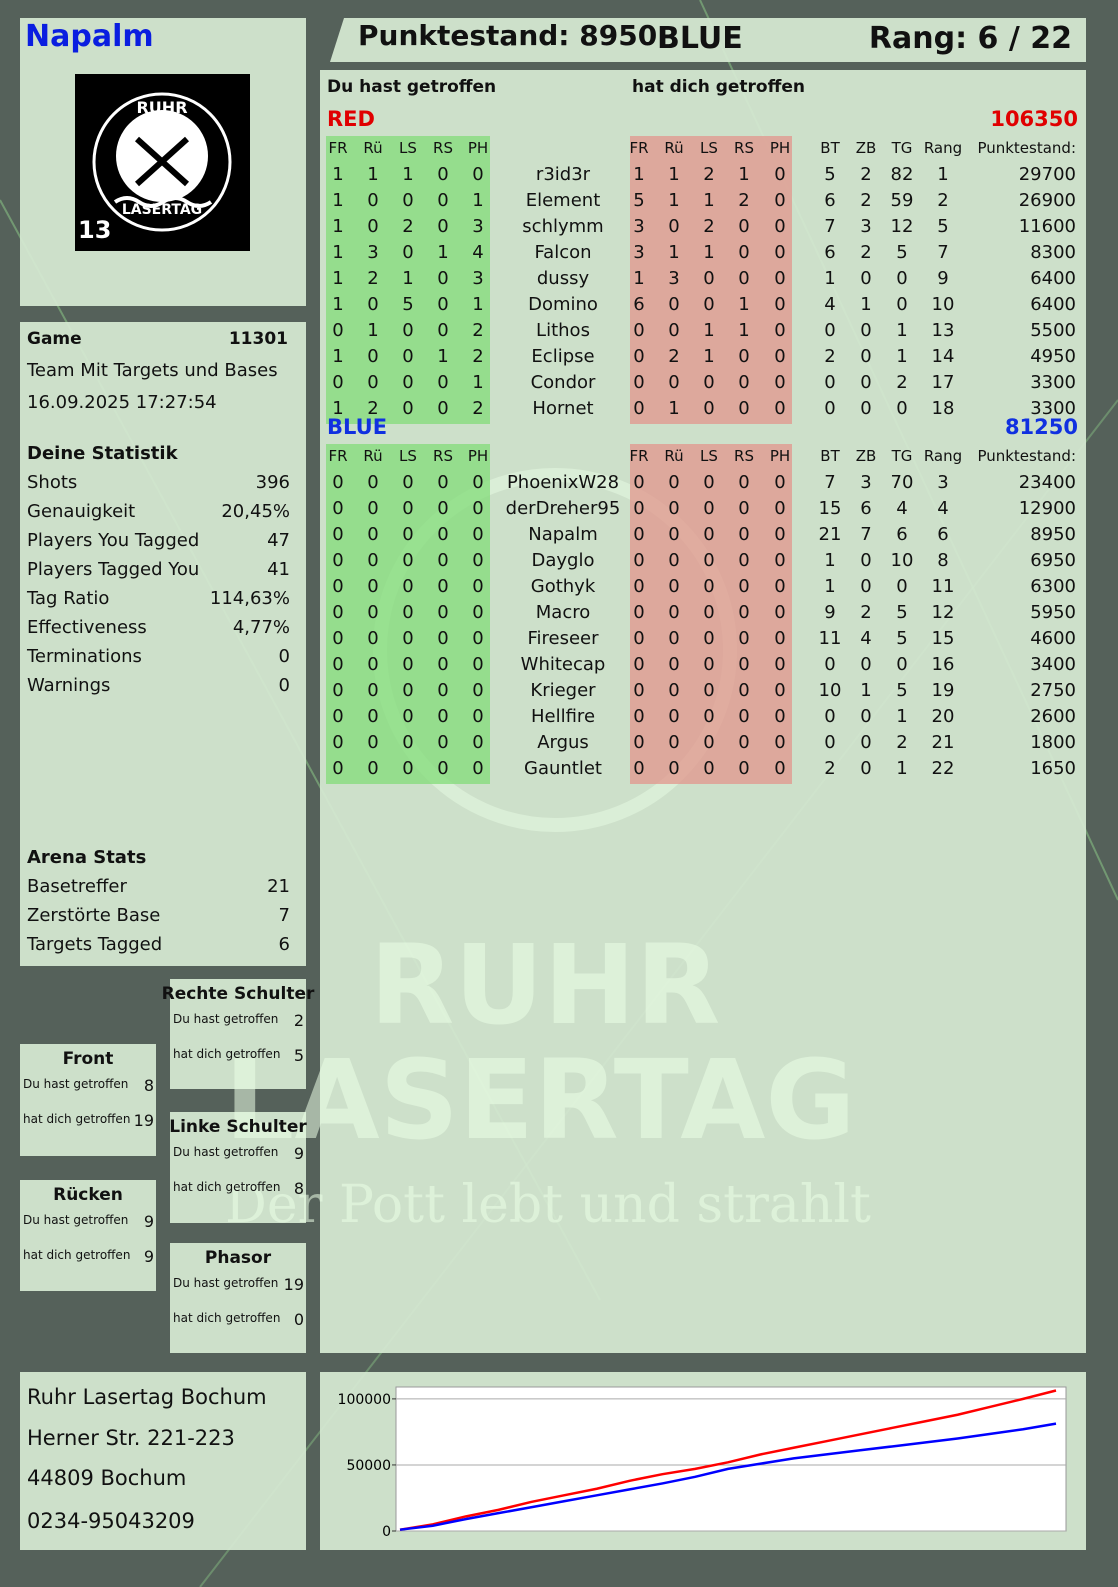 The image size is (1118, 1587). What do you see at coordinates (84, 656) in the screenshot?
I see `stat-label: Terminations` at bounding box center [84, 656].